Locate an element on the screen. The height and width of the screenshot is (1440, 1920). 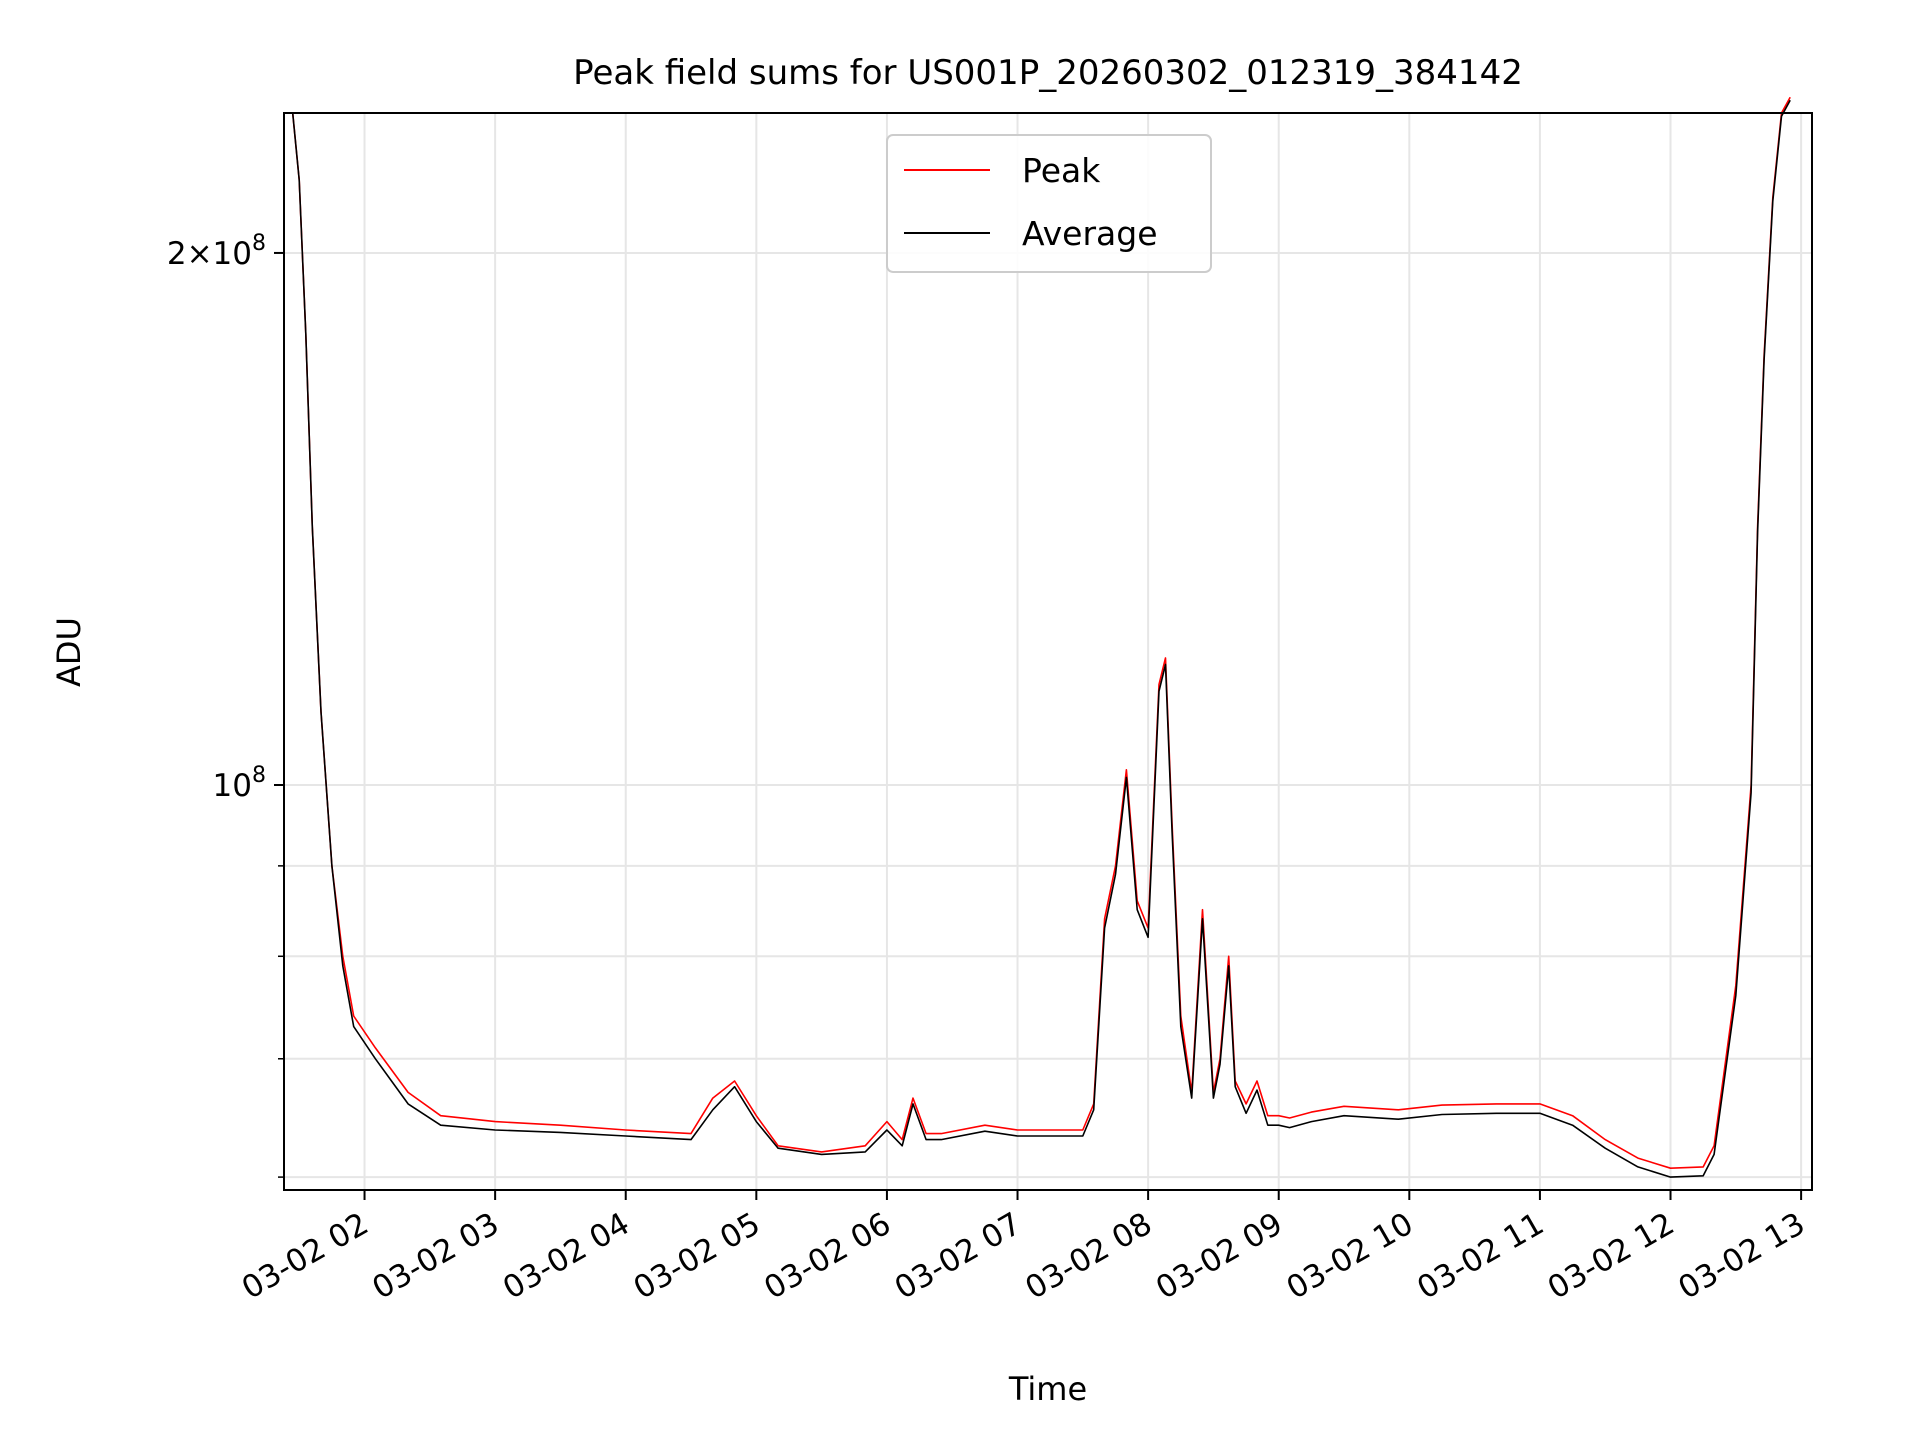
y-tick-label: 108 is located at coordinates (239, 783).